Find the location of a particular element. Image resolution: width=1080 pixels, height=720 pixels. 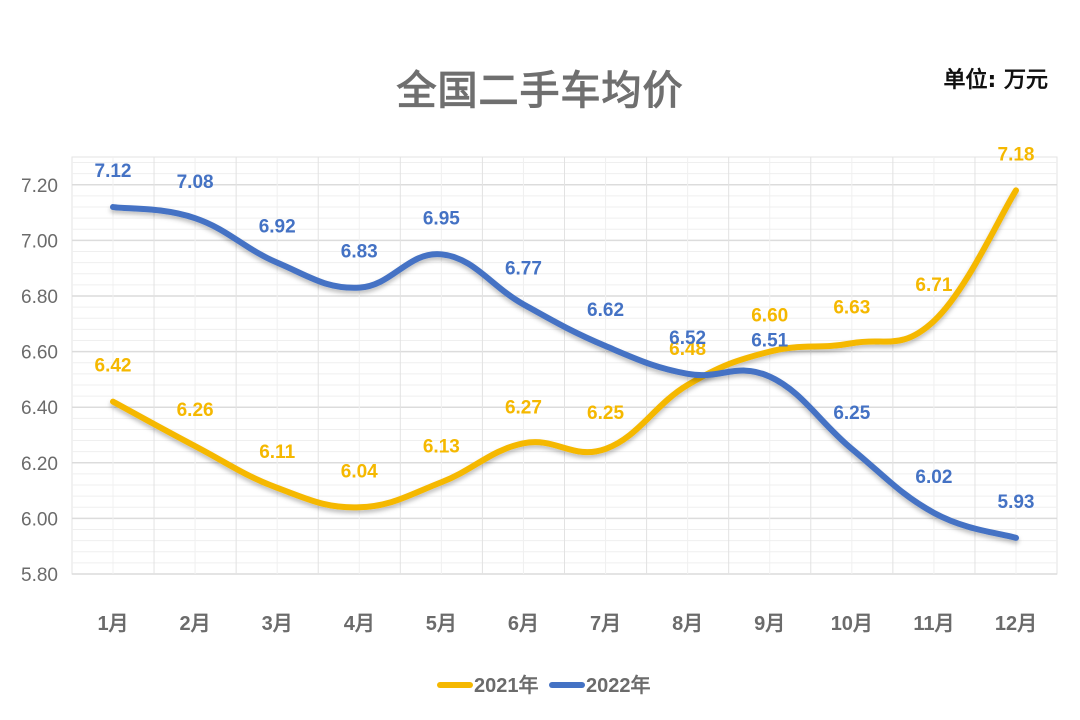

y-tick-label: 7.00 is located at coordinates (39, 241).